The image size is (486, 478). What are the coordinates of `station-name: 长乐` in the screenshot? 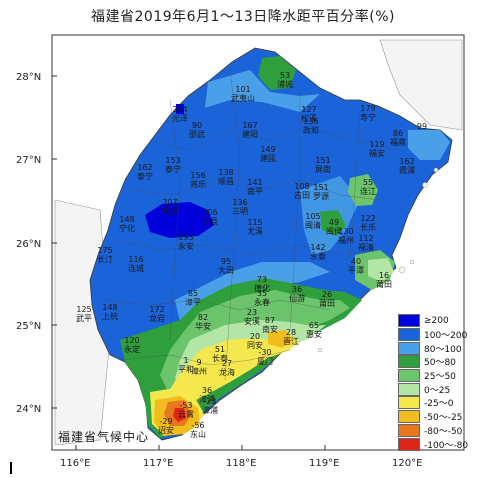 It's located at (368, 227).